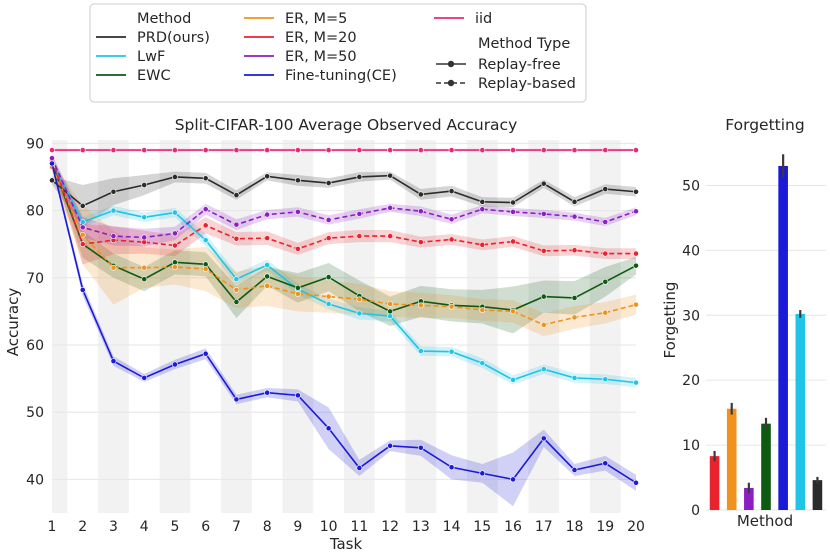 This screenshot has height=559, width=830. Describe the element at coordinates (482, 527) in the screenshot. I see `x-tick-label-15: 15` at that location.